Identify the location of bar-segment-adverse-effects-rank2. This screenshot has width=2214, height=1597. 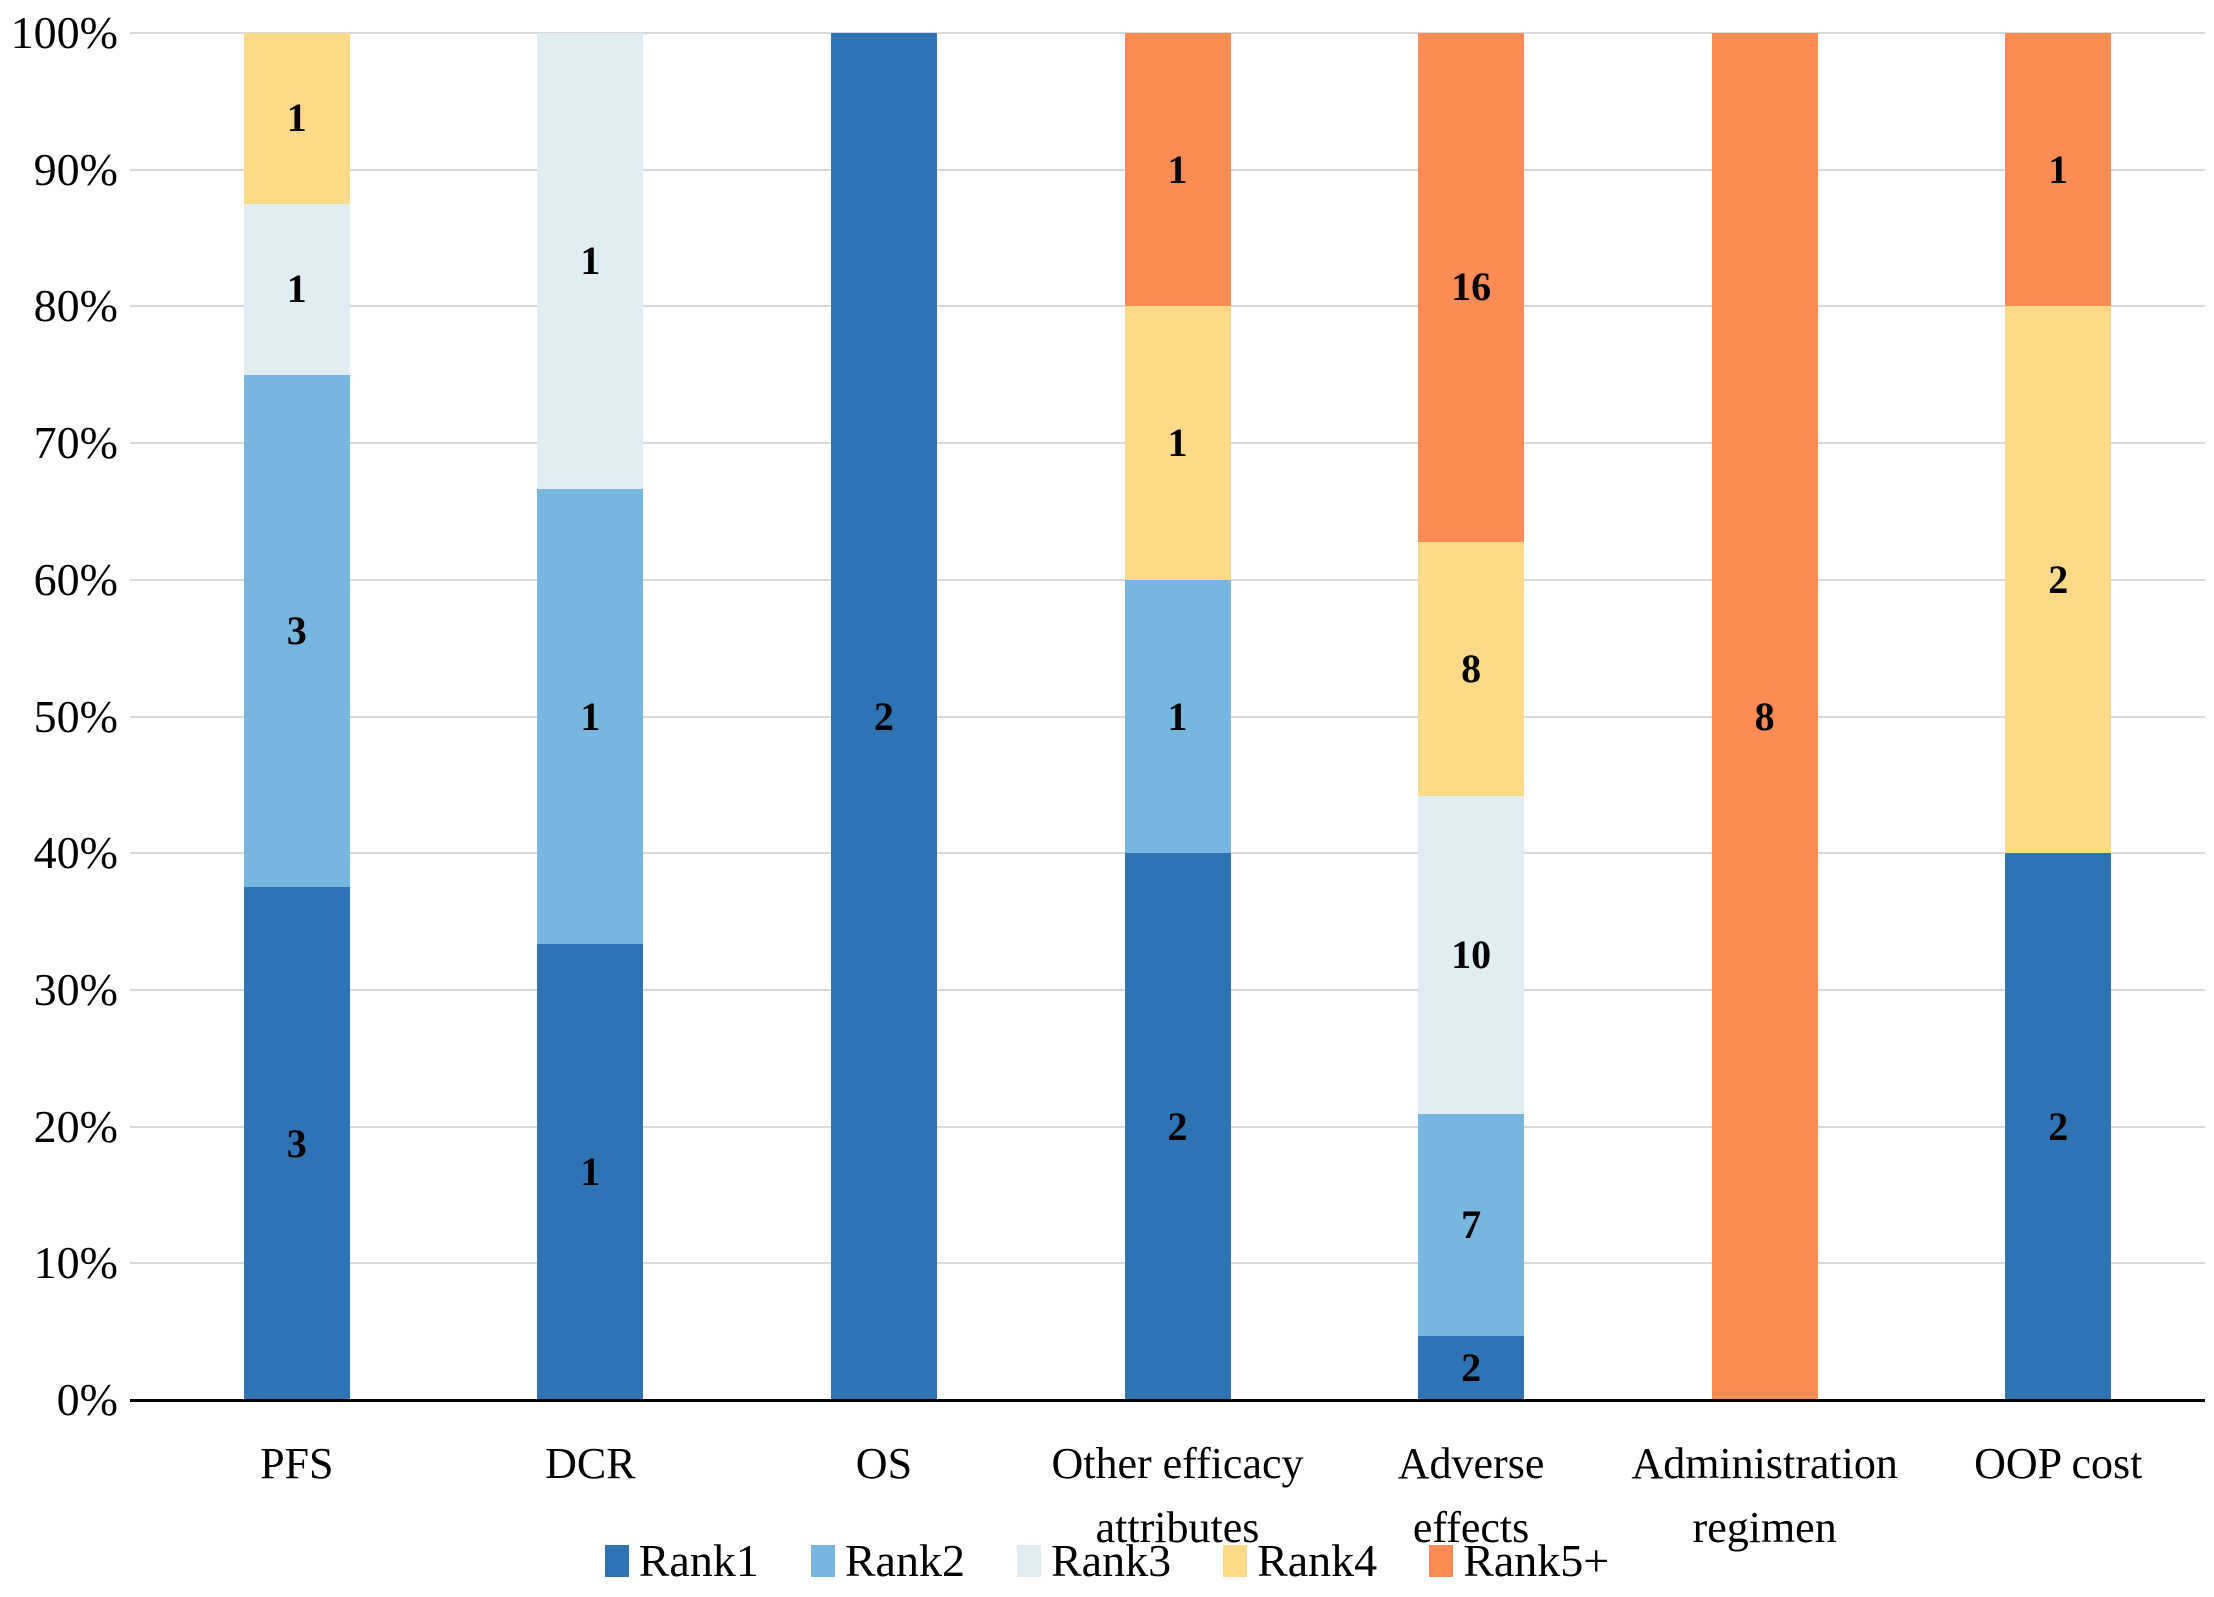
(1471, 1225).